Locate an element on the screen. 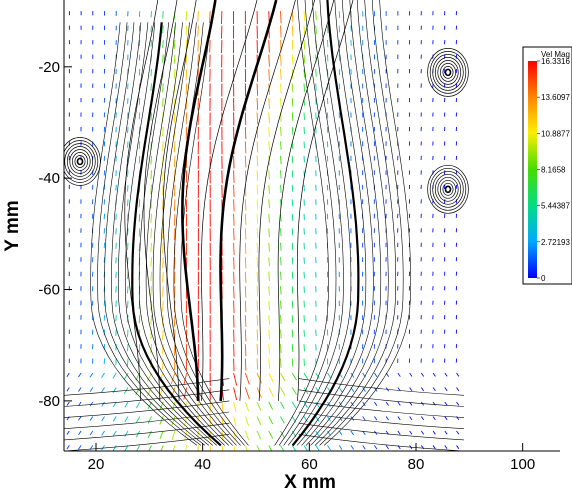  colorbar is located at coordinates (532, 169).